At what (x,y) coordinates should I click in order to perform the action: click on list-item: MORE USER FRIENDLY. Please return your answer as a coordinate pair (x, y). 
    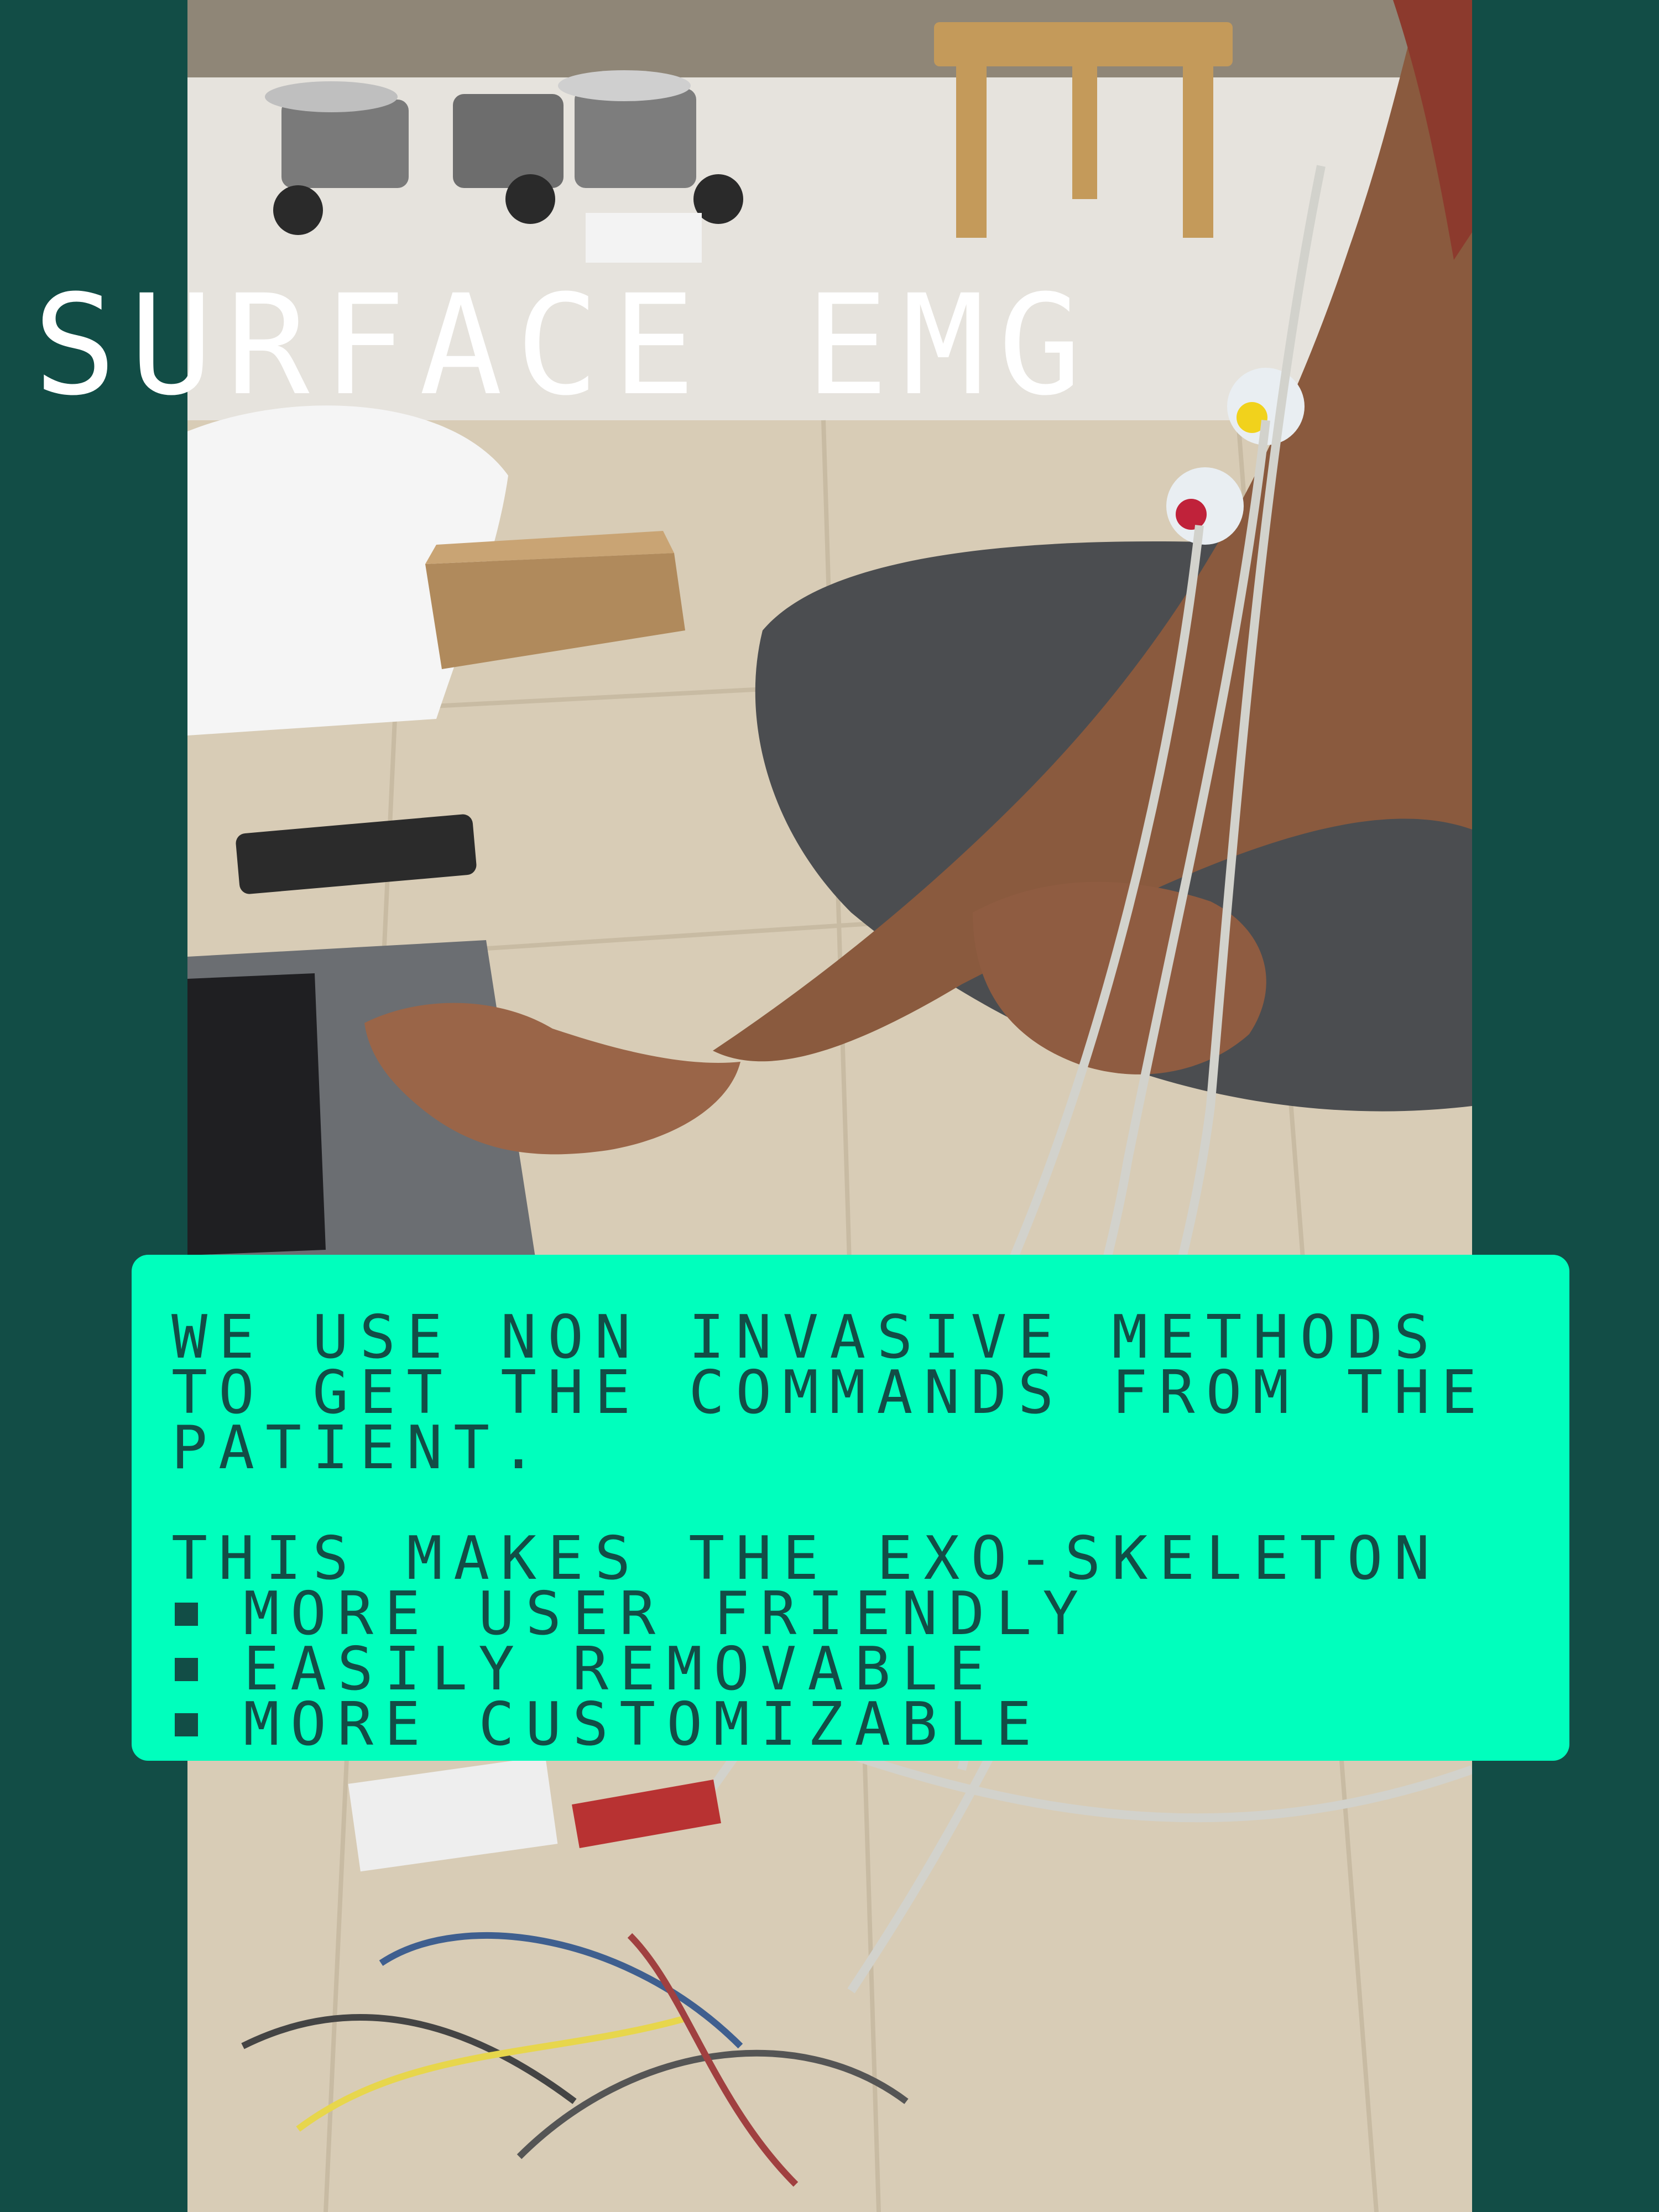
    Looking at the image, I should click on (851, 1614).